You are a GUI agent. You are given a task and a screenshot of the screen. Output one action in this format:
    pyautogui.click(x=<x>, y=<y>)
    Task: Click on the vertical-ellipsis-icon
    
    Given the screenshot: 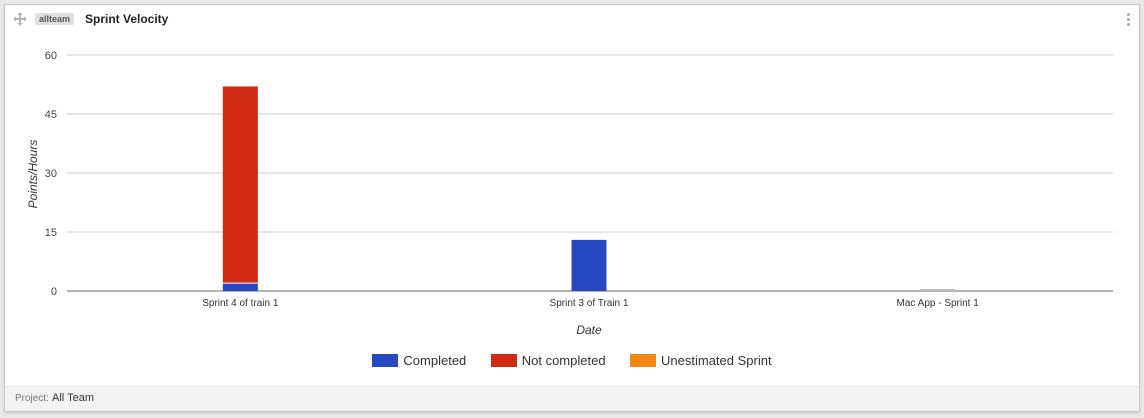 What is the action you would take?
    pyautogui.click(x=1128, y=21)
    